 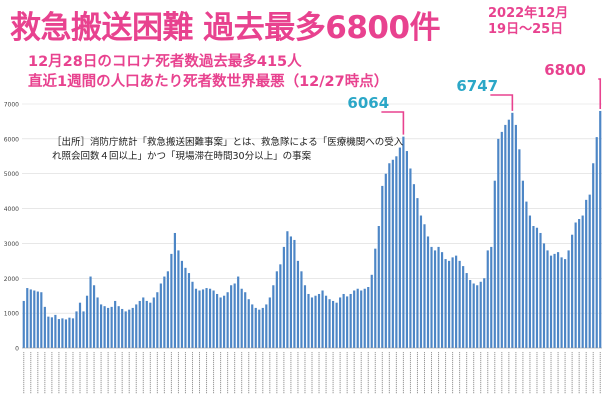 What do you see at coordinates (11, 139) in the screenshot?
I see `y-tick-label: 6000` at bounding box center [11, 139].